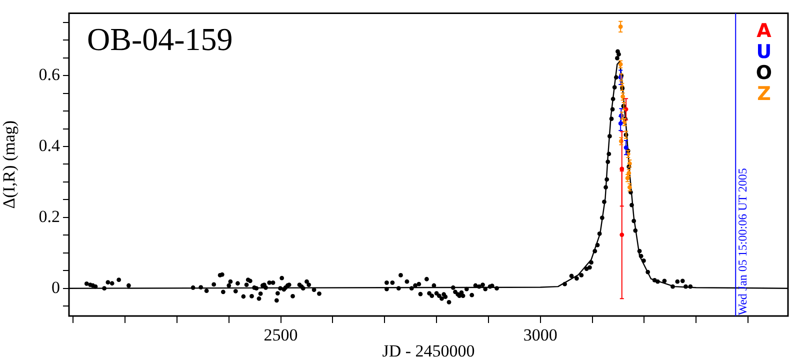  Describe the element at coordinates (9, 164) in the screenshot. I see `y-axis-title: Δ(I,R) (mag)` at that location.